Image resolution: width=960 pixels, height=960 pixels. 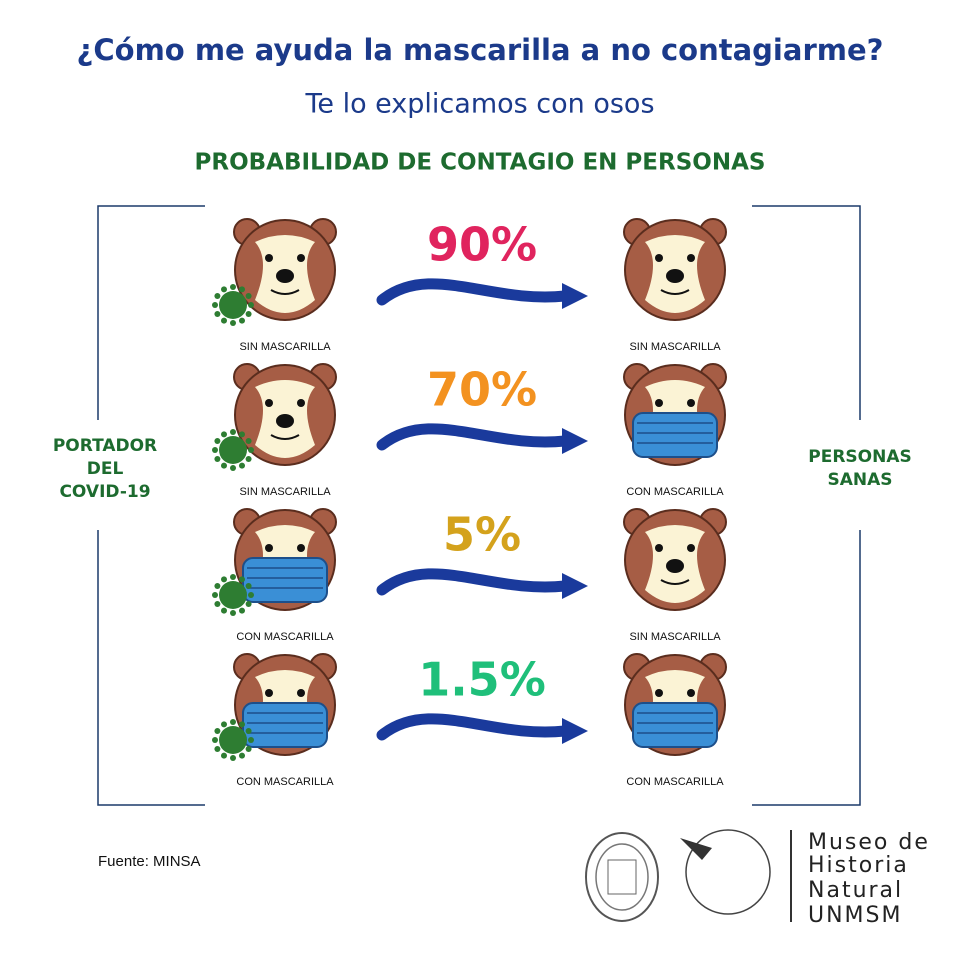 I want to click on subtitle: Te lo explicamos con osos, so click(x=479, y=104).